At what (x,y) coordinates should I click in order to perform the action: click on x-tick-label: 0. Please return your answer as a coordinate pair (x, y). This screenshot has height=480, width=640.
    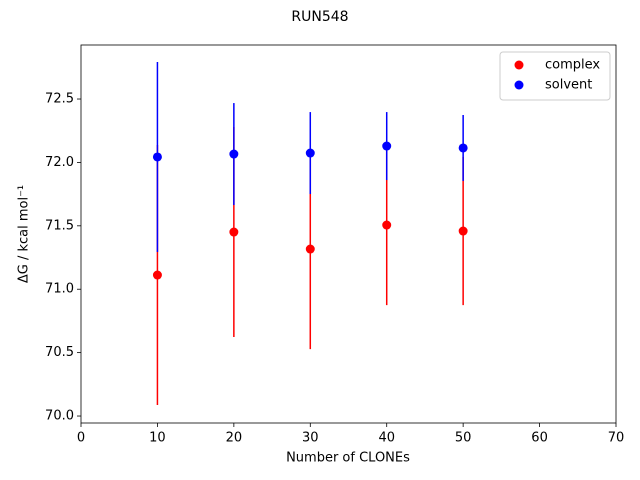
    Looking at the image, I should click on (81, 438).